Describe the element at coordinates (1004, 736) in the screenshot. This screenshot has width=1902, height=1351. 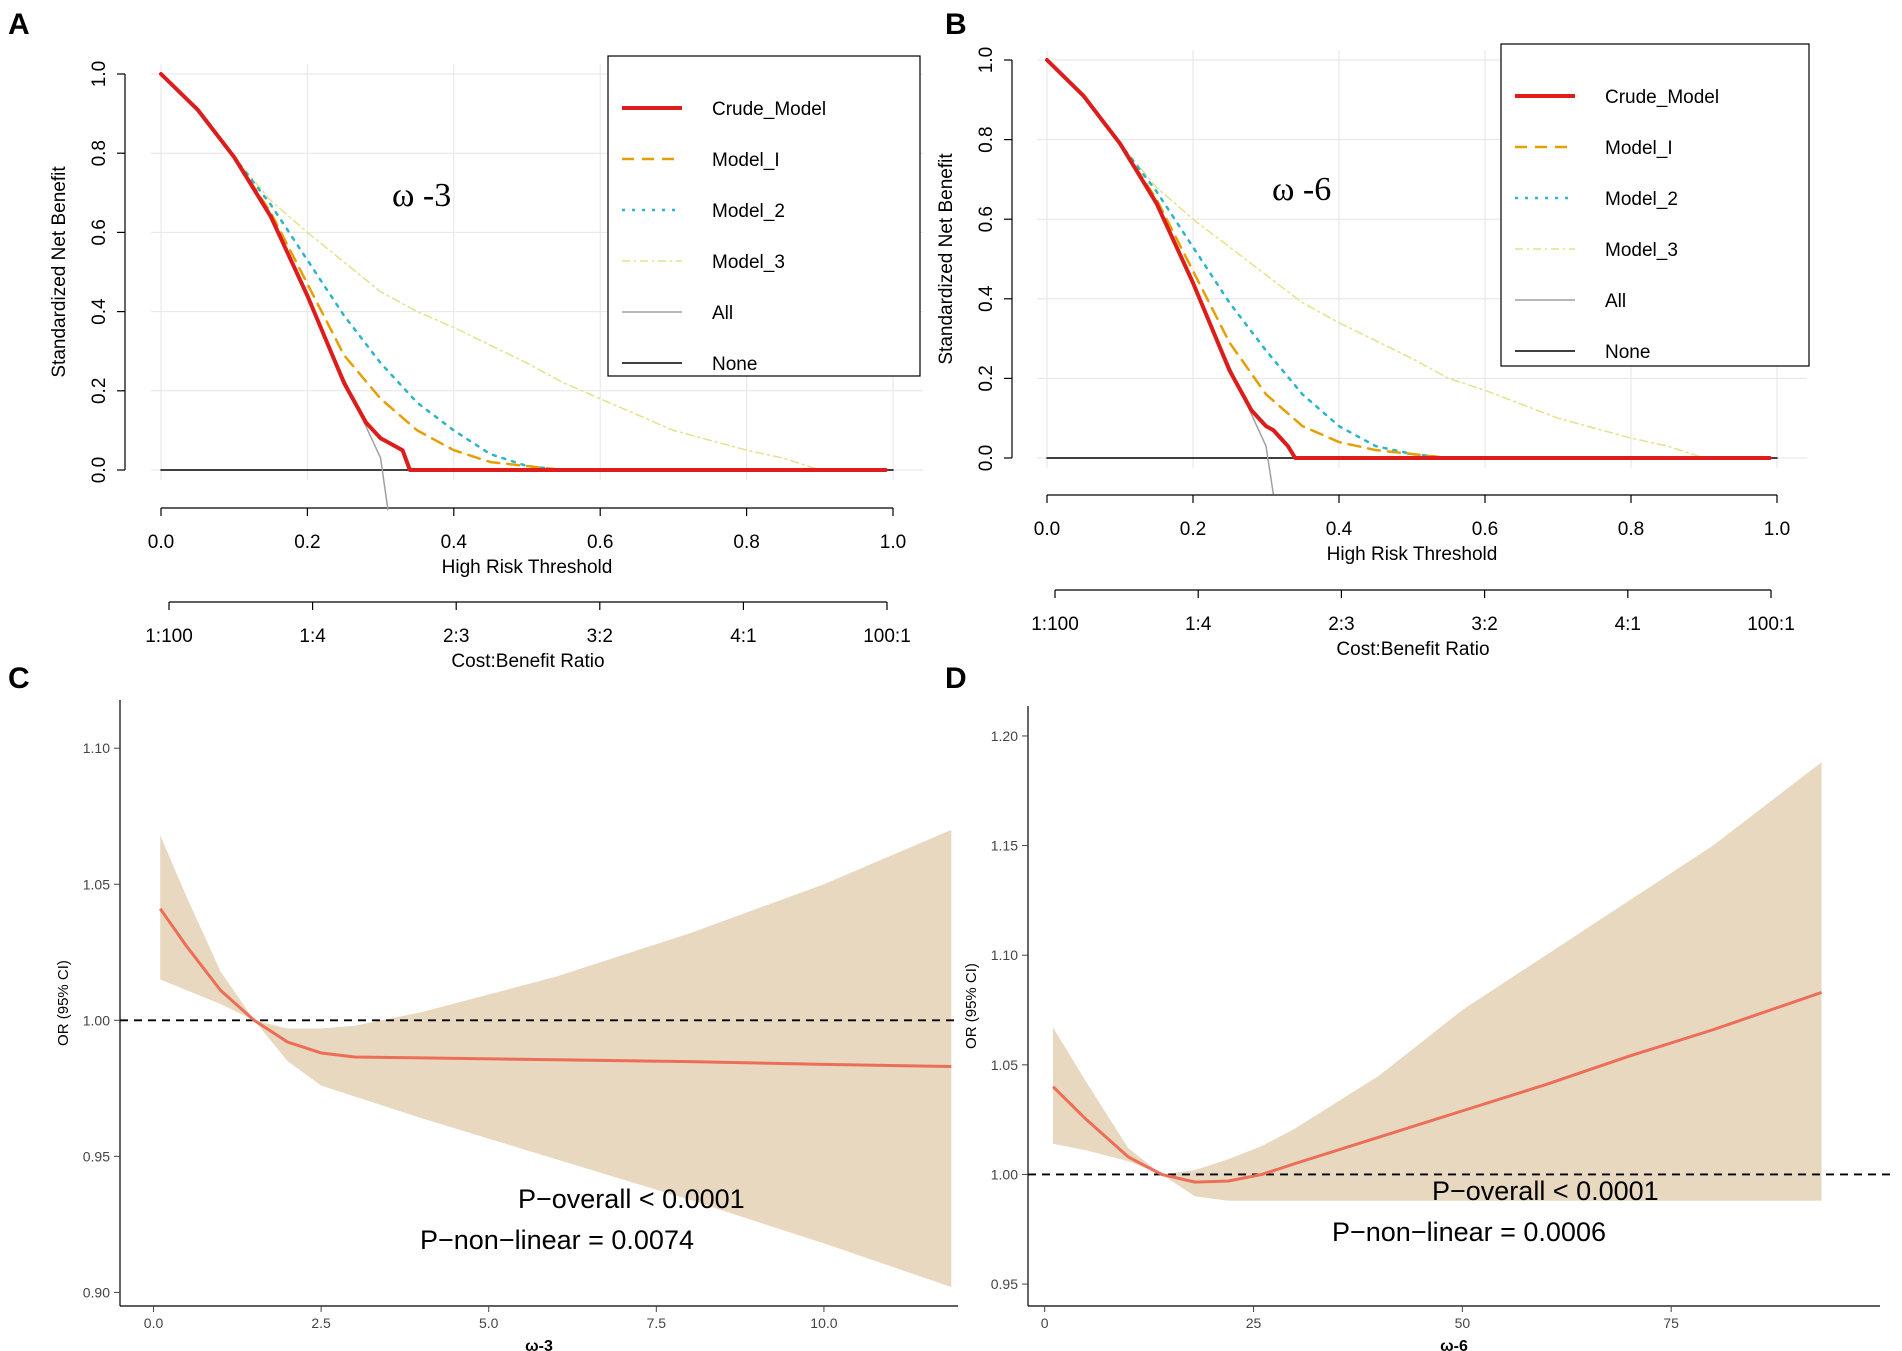
I see `y-tick-label: 1.20` at that location.